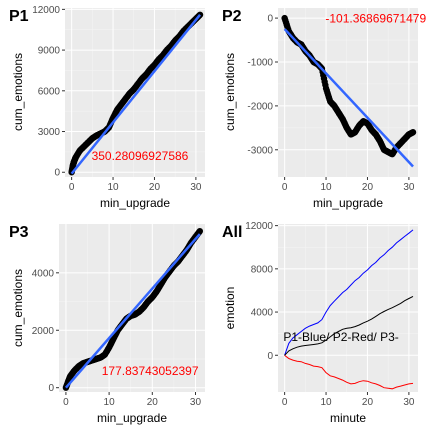 This screenshot has width=427, height=433. I want to click on y-tick-label: 6000, so click(49, 91).